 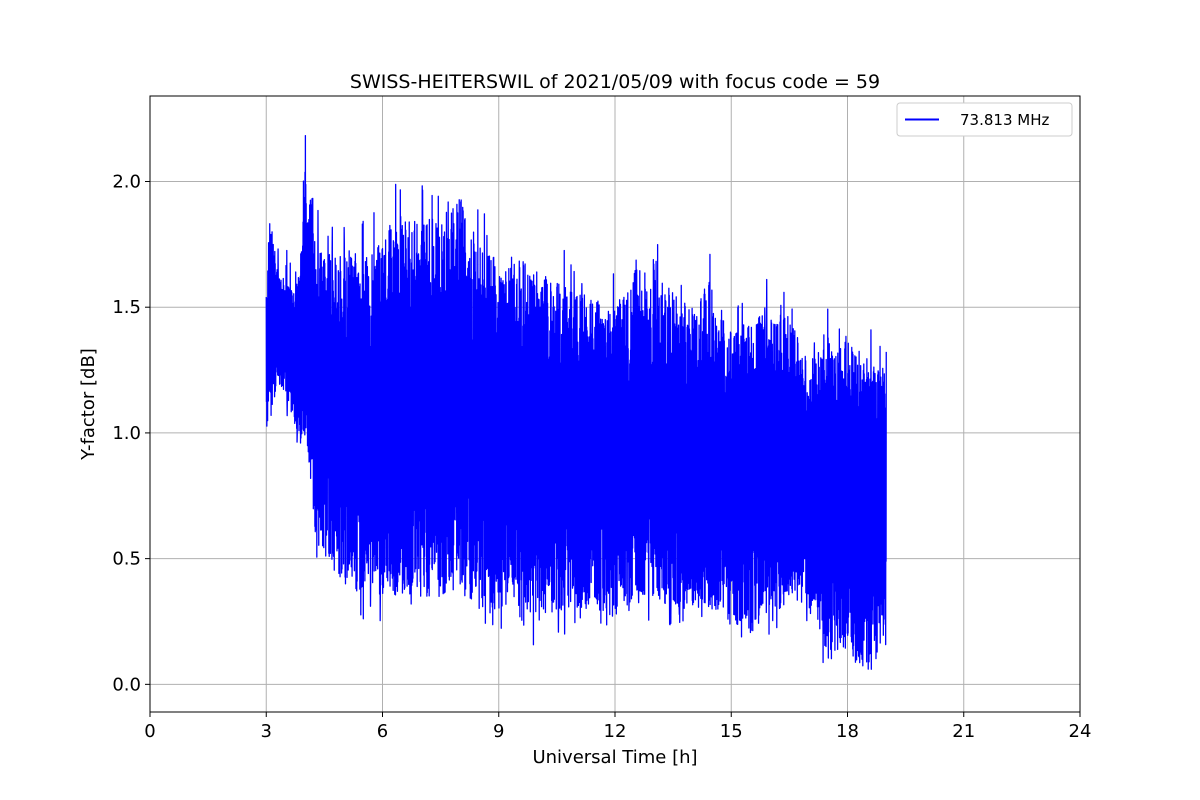 I want to click on legend: 73.813 MHz, so click(x=984, y=119).